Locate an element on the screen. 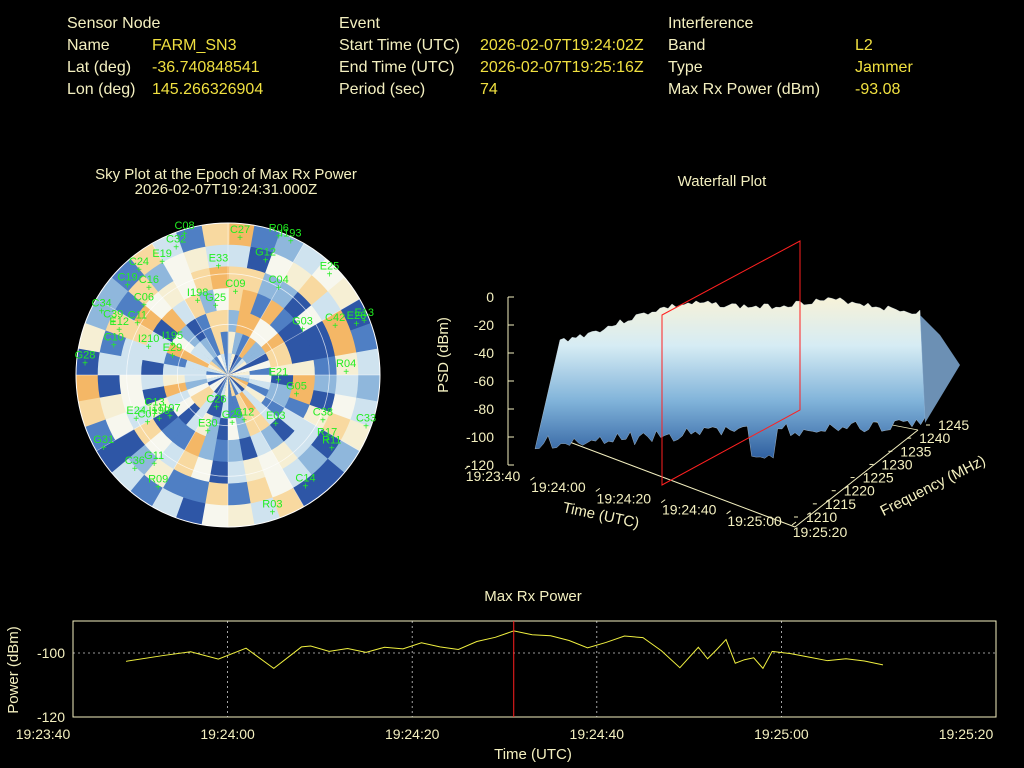  satellite-marker: +C04 is located at coordinates (279, 284).